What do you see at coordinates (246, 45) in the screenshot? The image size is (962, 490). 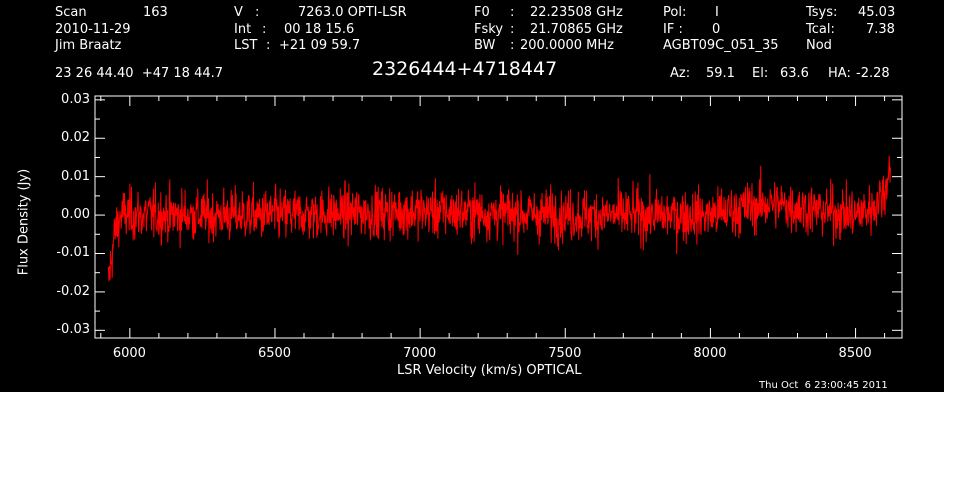 I see `lst-label: LST` at bounding box center [246, 45].